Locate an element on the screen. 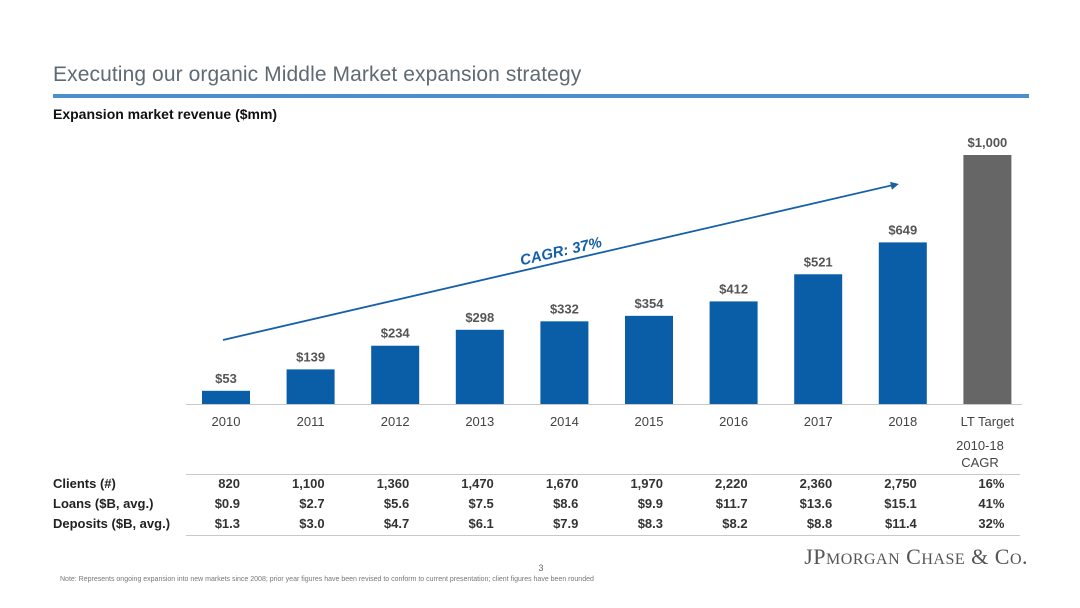 The width and height of the screenshot is (1080, 608). x-tick-label: 2014 is located at coordinates (564, 421).